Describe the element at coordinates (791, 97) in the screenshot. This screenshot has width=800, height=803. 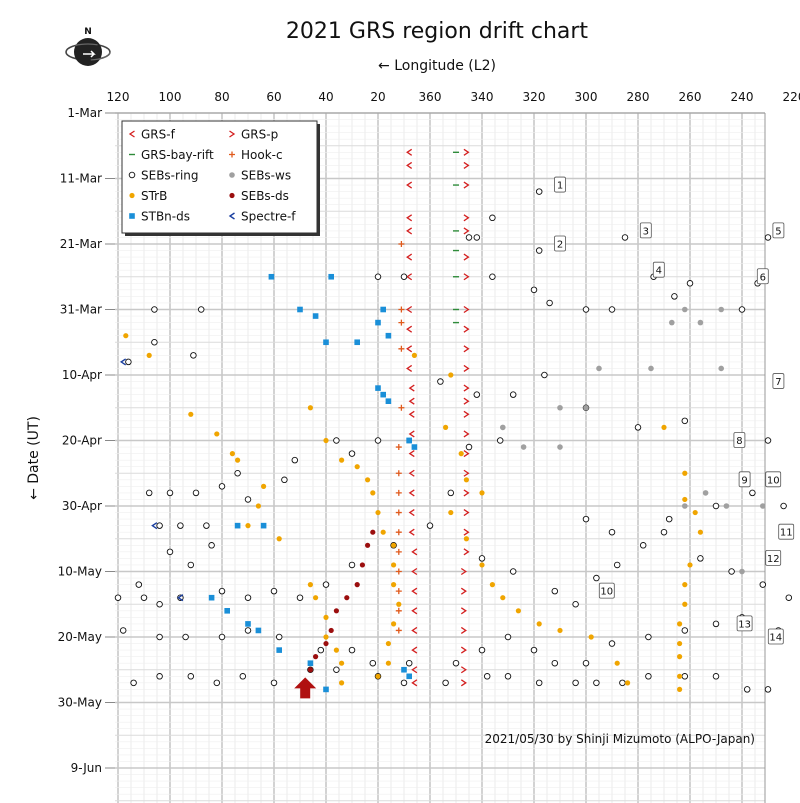
I see `x-tick-label: 220` at that location.